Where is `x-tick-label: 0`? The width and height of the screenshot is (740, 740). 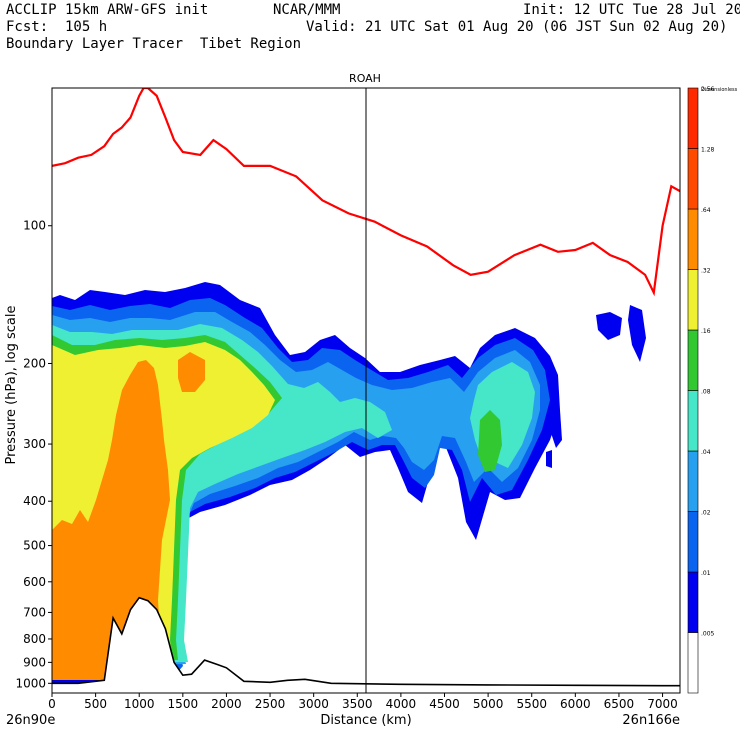 x-tick-label: 0 is located at coordinates (52, 704).